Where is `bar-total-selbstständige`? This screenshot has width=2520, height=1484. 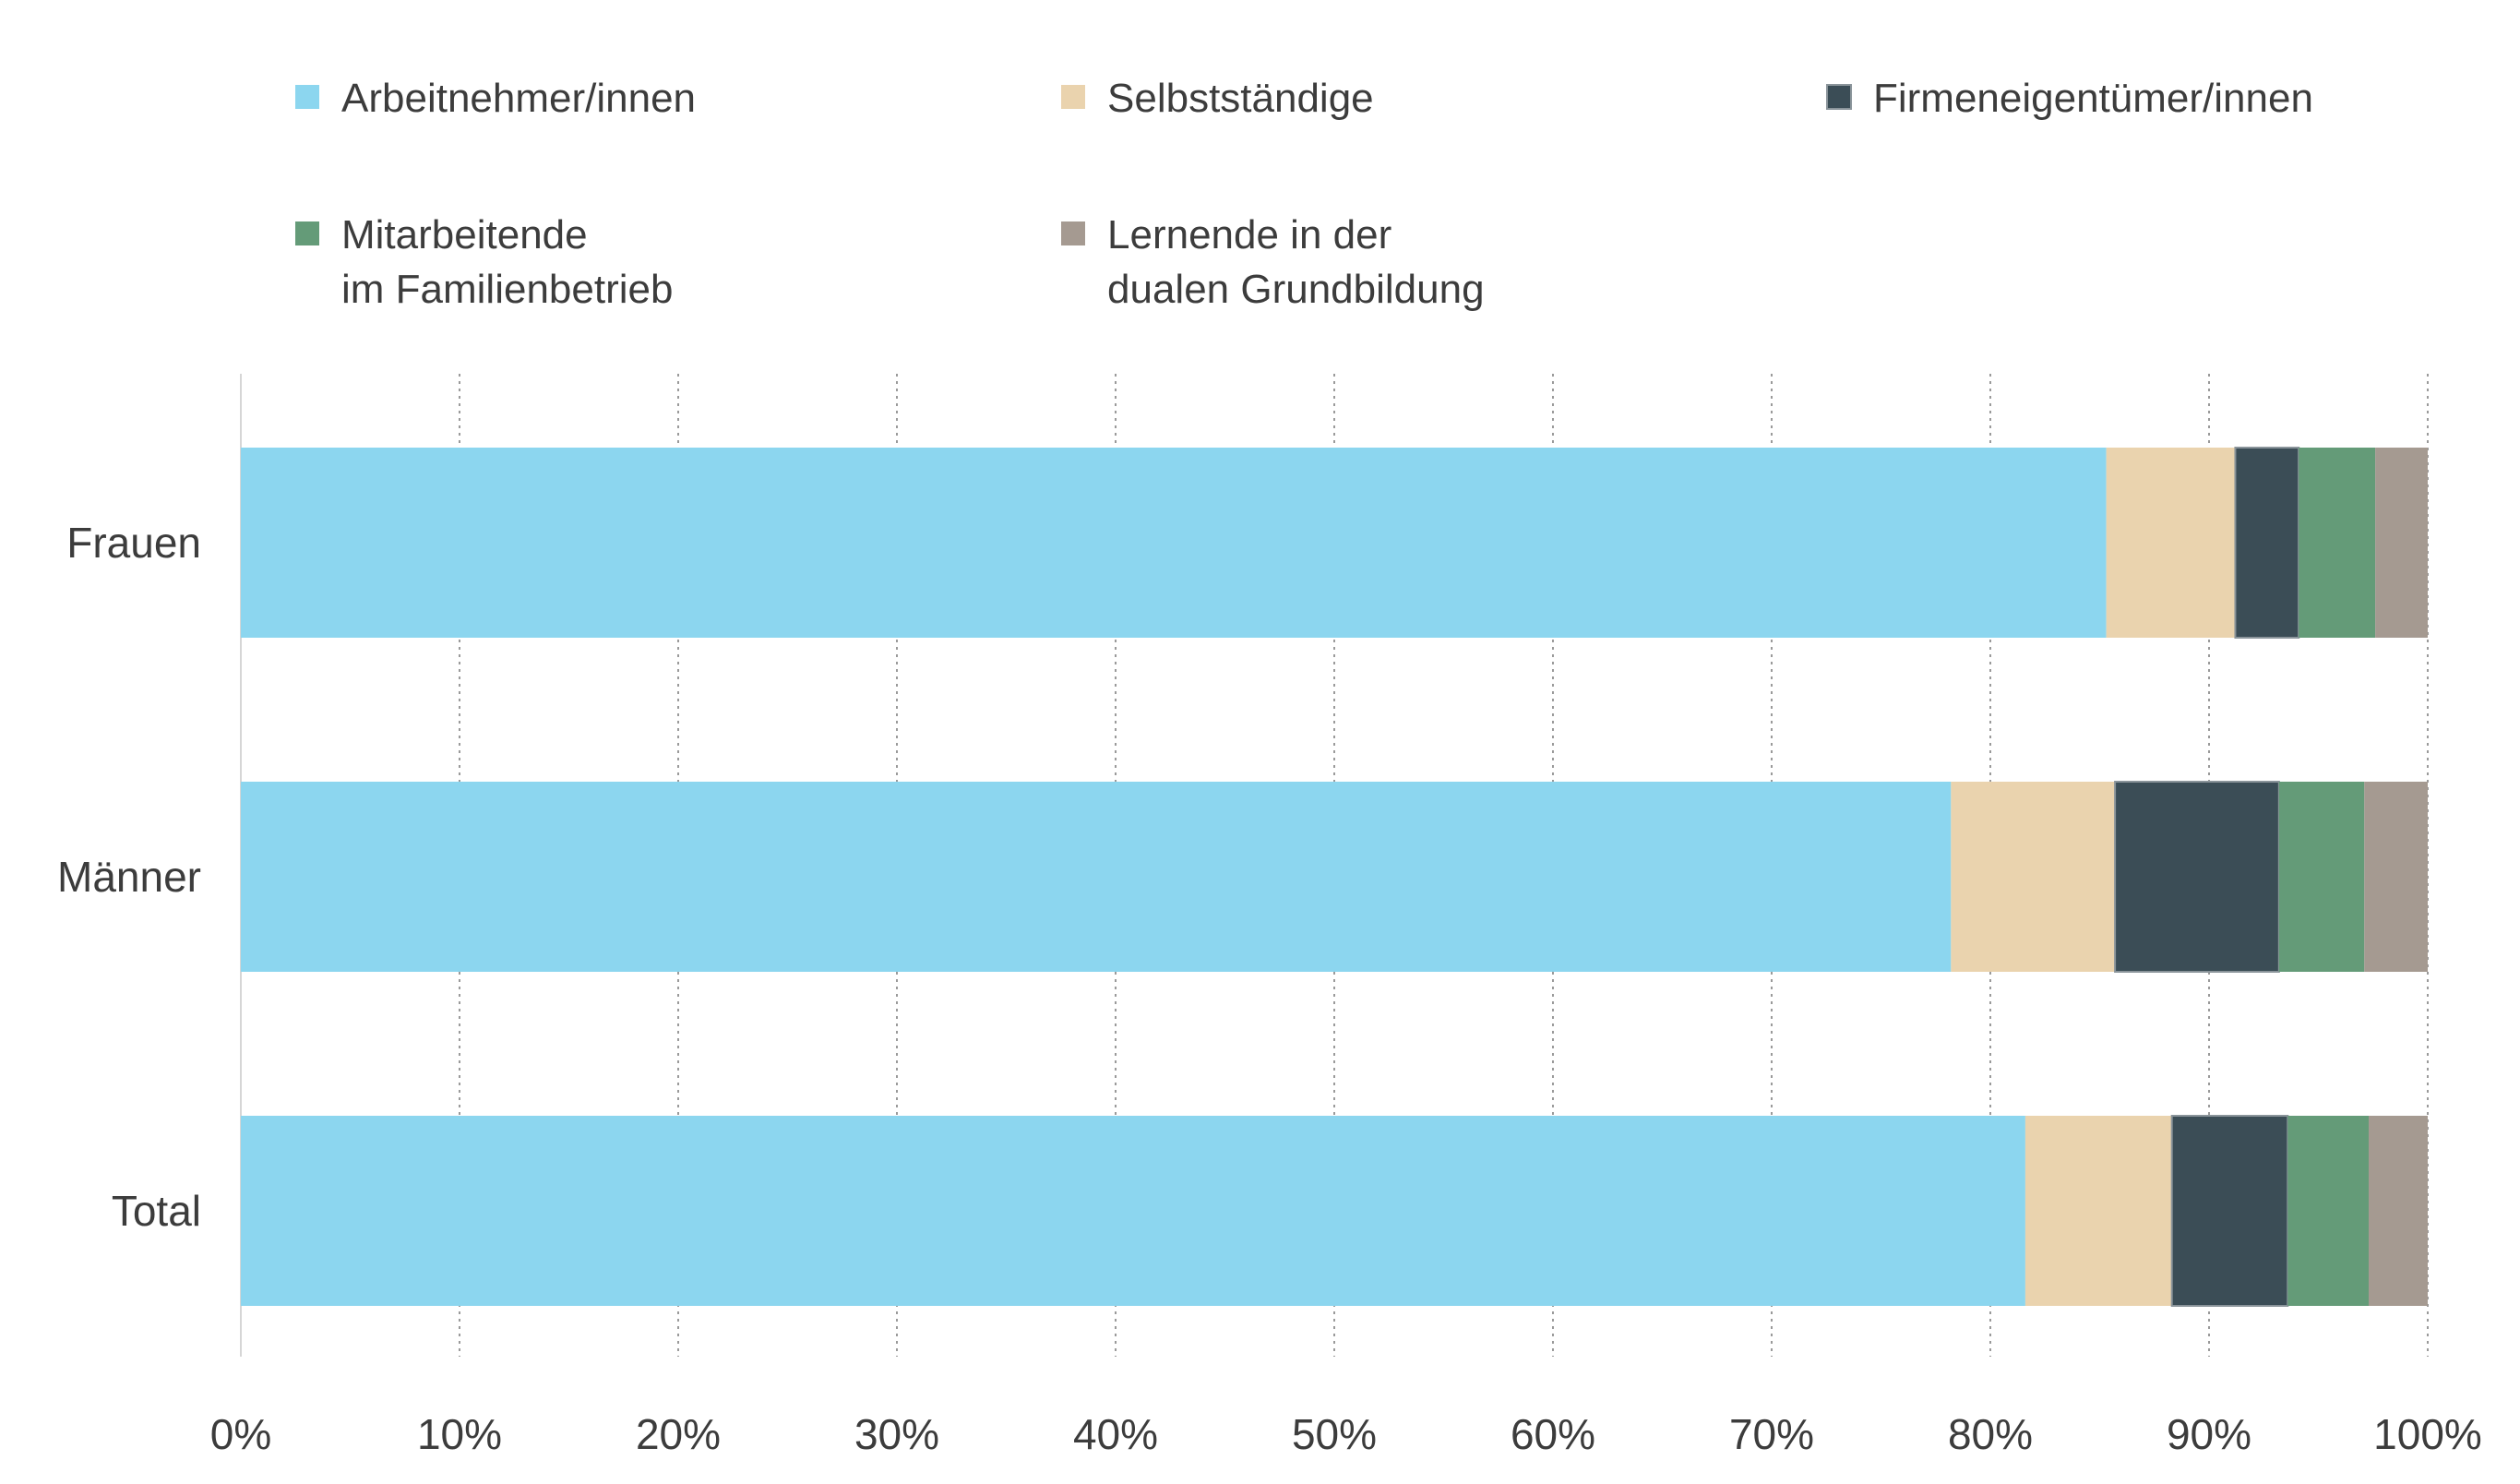 bar-total-selbstständige is located at coordinates (2098, 1211).